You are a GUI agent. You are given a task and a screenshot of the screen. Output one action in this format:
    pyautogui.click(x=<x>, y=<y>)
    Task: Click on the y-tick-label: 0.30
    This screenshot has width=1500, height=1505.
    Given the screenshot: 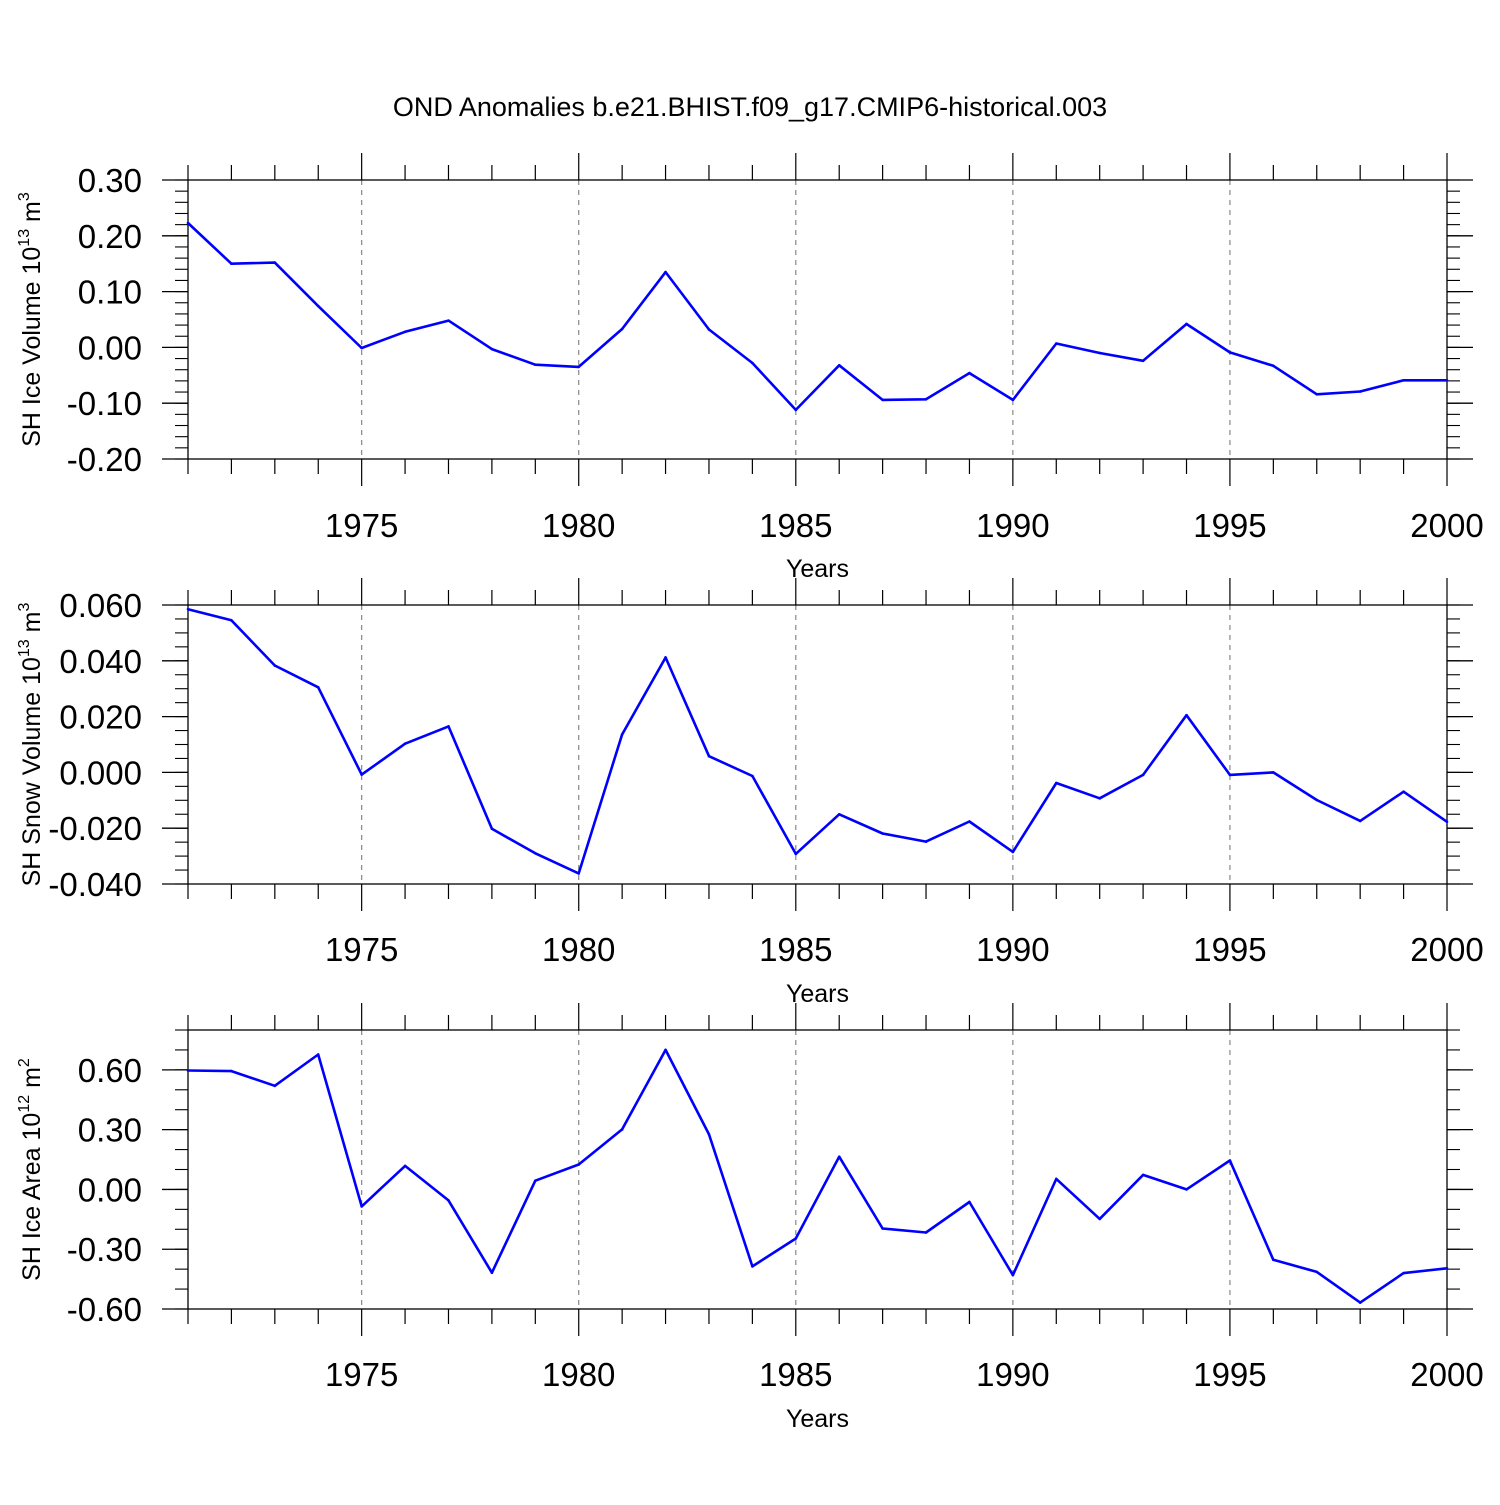 What is the action you would take?
    pyautogui.click(x=110, y=180)
    